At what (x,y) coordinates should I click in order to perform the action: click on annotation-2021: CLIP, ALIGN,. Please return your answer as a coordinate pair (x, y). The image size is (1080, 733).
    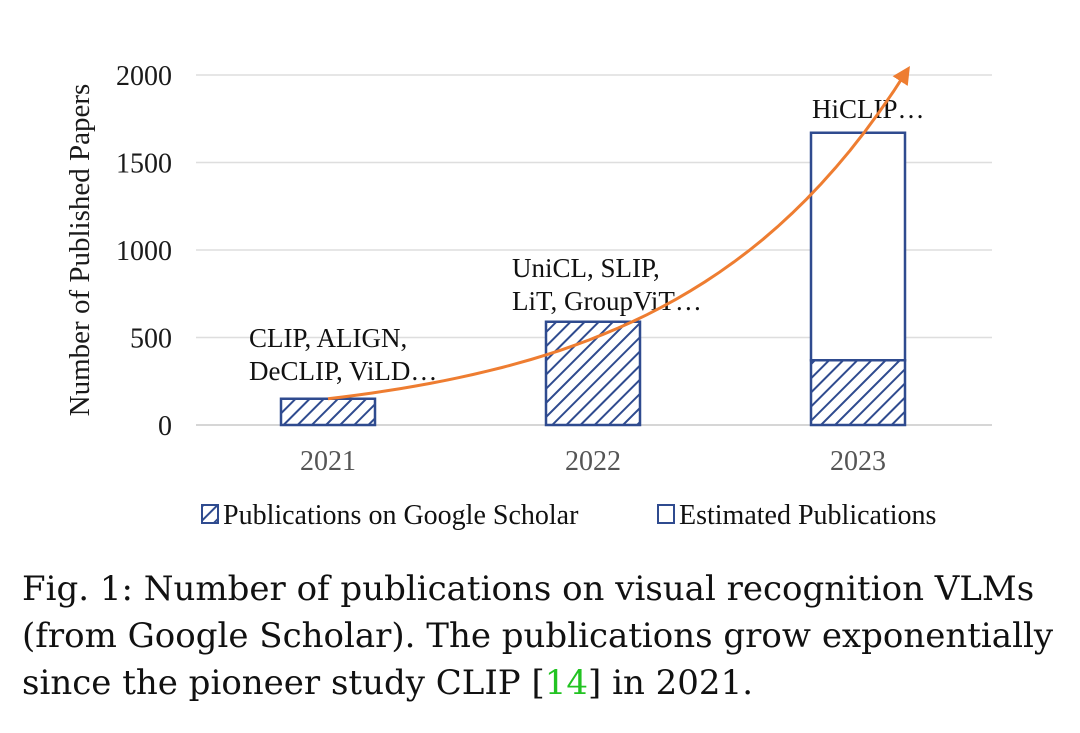
    Looking at the image, I should click on (328, 338).